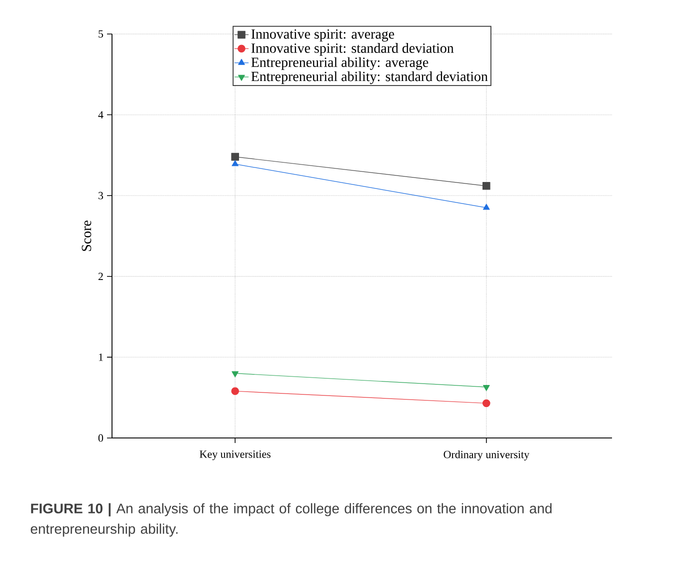 This screenshot has width=675, height=565. What do you see at coordinates (487, 455) in the screenshot?
I see `x-tick-label: Ordinary university` at bounding box center [487, 455].